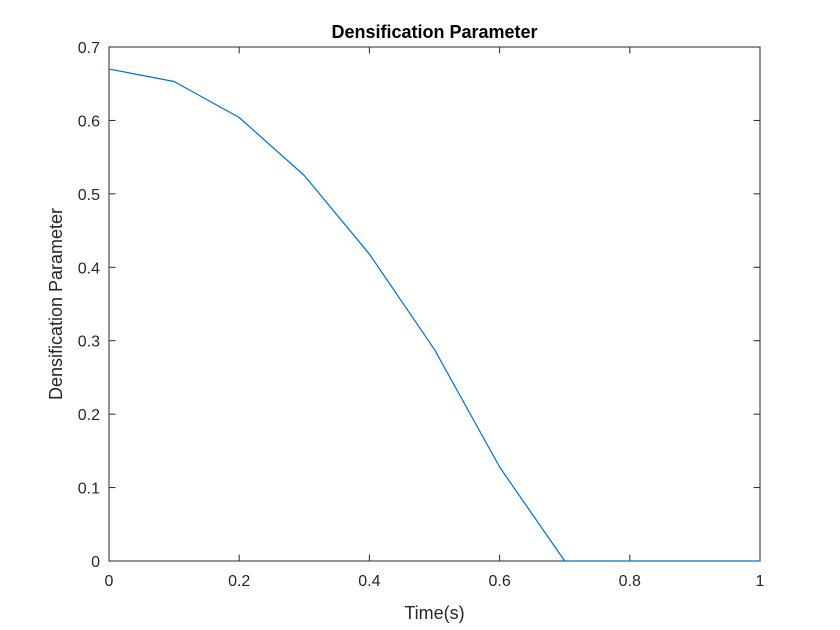 The height and width of the screenshot is (630, 840). What do you see at coordinates (760, 581) in the screenshot?
I see `x-tick-label: 1` at bounding box center [760, 581].